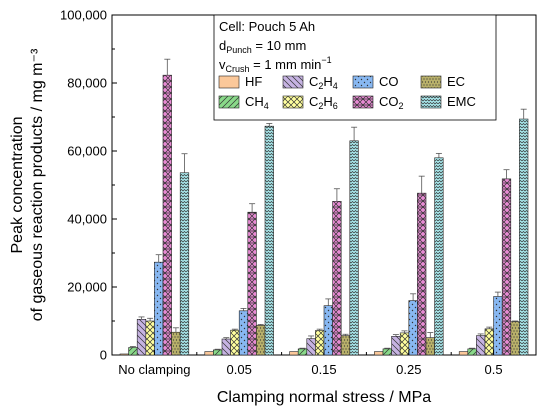 The image size is (550, 419). What do you see at coordinates (431, 82) in the screenshot?
I see `legend-swatch-ec` at bounding box center [431, 82].